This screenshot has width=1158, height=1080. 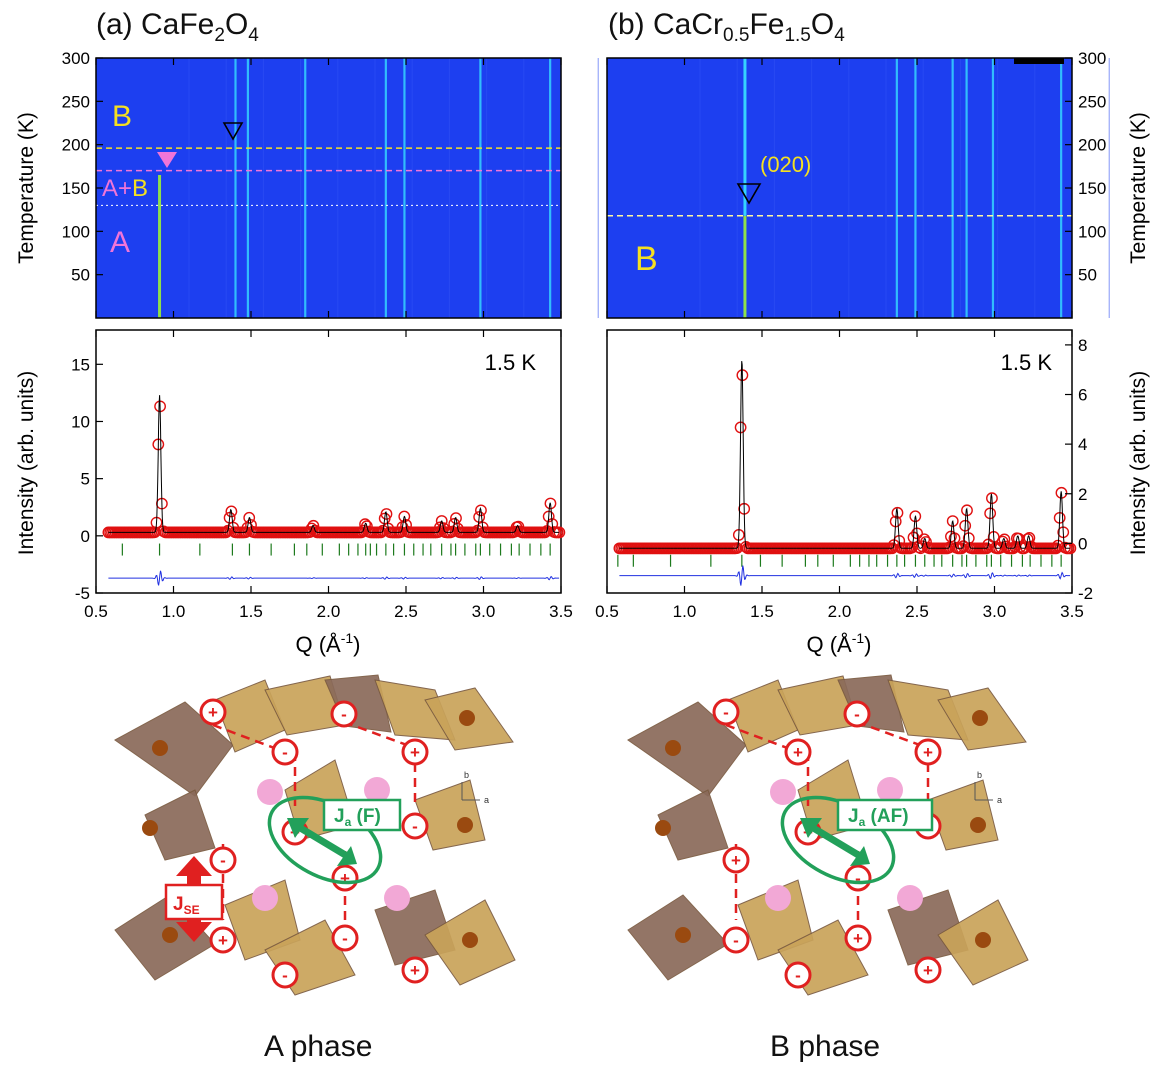 What do you see at coordinates (26, 463) in the screenshot?
I see `y-axis-label-intensity-left: Intensity (arb. units)` at bounding box center [26, 463].